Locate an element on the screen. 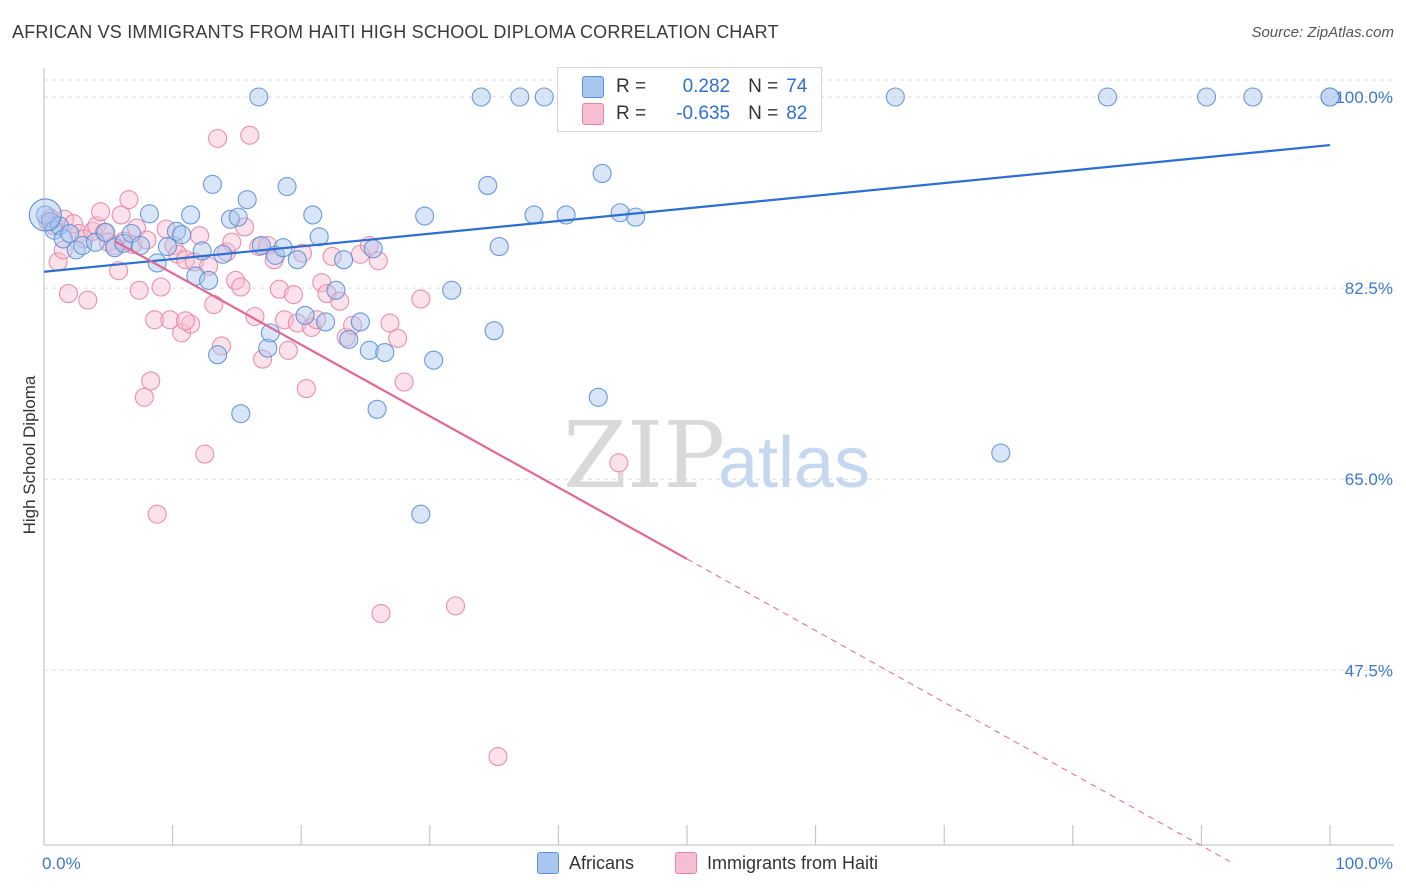 The width and height of the screenshot is (1406, 892). y-tick-label-3: 100.0% is located at coordinates (1364, 97).